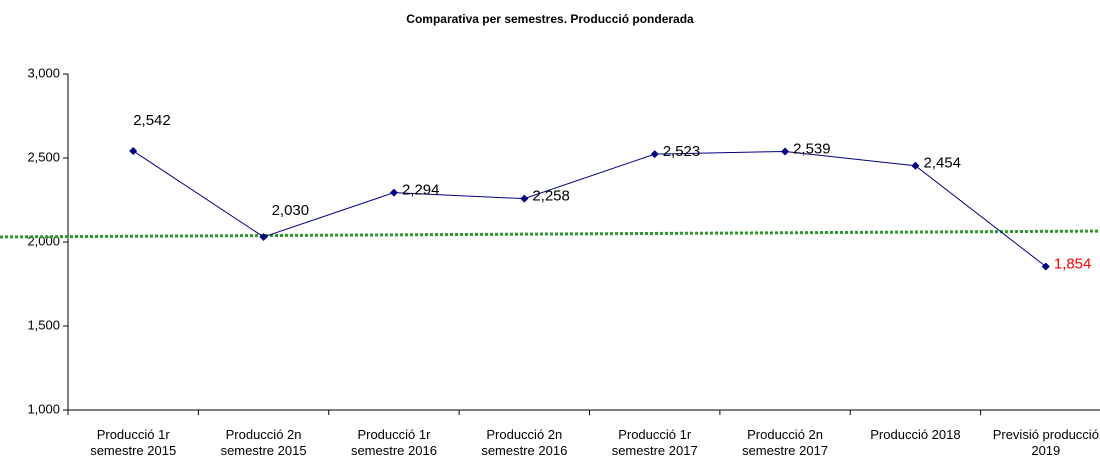 The height and width of the screenshot is (463, 1100). What do you see at coordinates (1045, 442) in the screenshot?
I see `x-tick-label: Previsió producció 2019` at bounding box center [1045, 442].